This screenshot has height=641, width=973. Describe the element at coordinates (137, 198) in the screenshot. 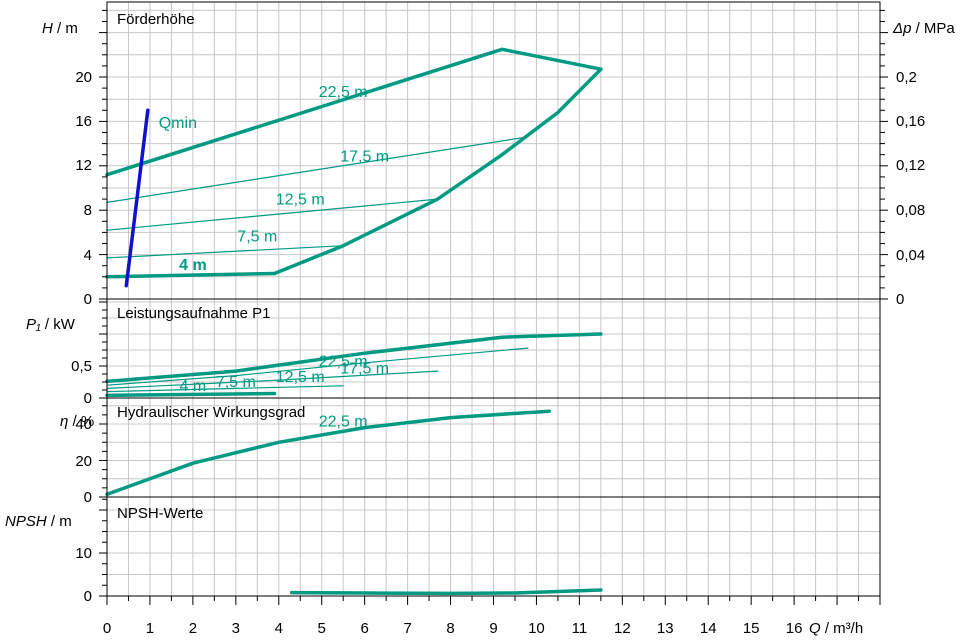

I see `curve-qmin` at that location.